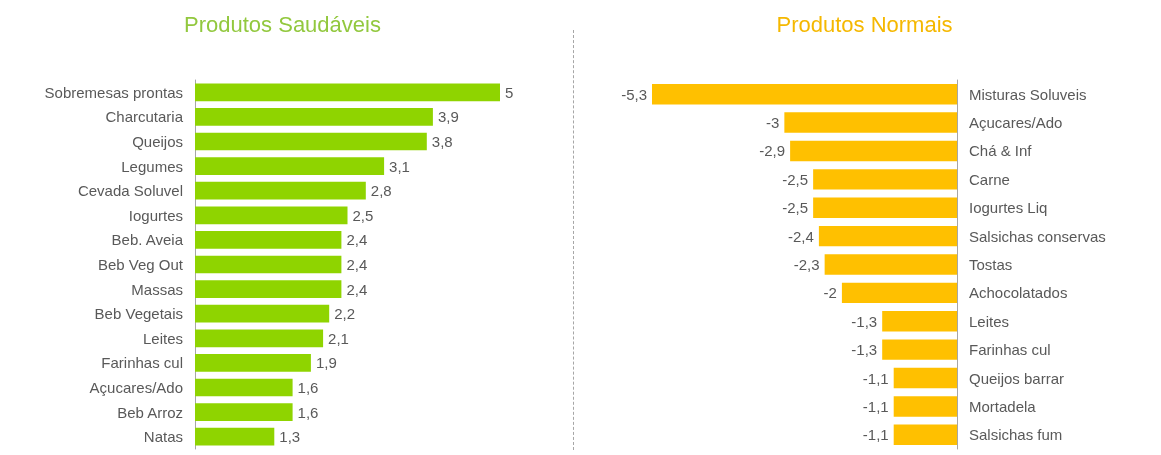  What do you see at coordinates (157, 141) in the screenshot?
I see `y-tick-label: Queijos` at bounding box center [157, 141].